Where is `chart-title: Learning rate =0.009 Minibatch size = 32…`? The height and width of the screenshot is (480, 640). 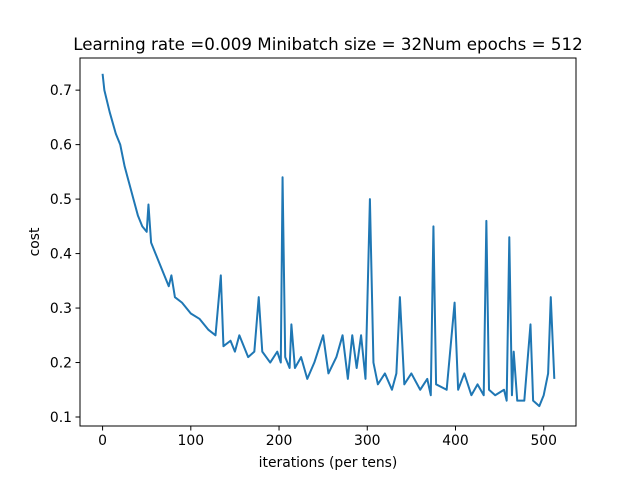 chart-title: Learning rate =0.009 Minibatch size = 32… is located at coordinates (327, 44).